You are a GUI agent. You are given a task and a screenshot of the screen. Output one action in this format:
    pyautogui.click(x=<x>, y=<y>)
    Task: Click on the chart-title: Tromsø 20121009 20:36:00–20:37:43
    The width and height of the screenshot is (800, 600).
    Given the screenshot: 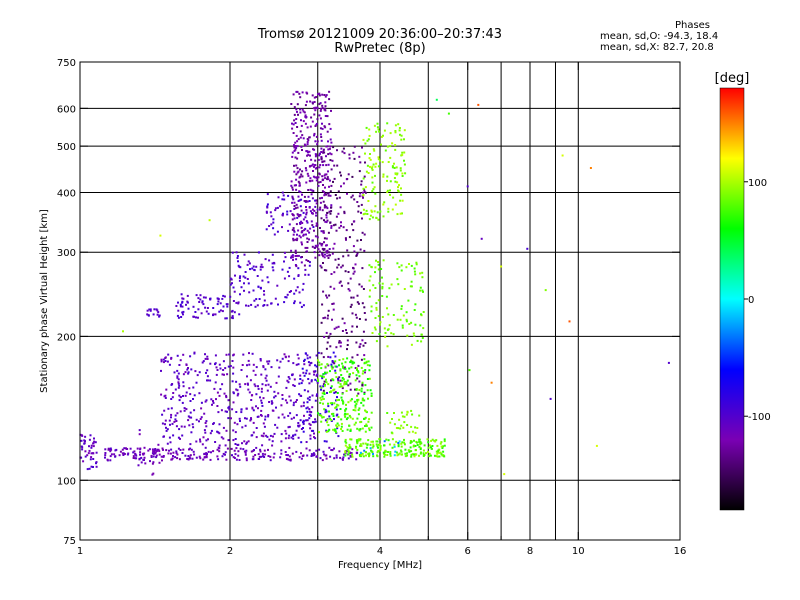 What is the action you would take?
    pyautogui.click(x=380, y=34)
    